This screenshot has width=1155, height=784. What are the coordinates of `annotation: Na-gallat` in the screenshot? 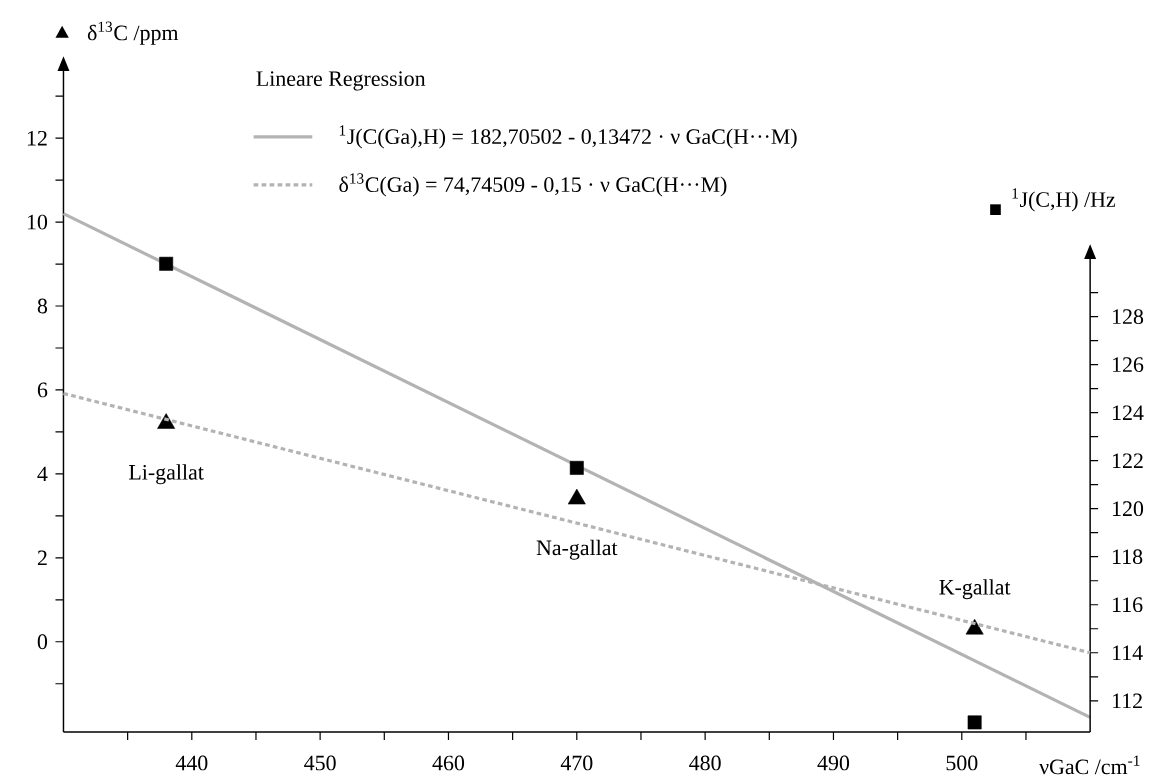 It's located at (577, 549).